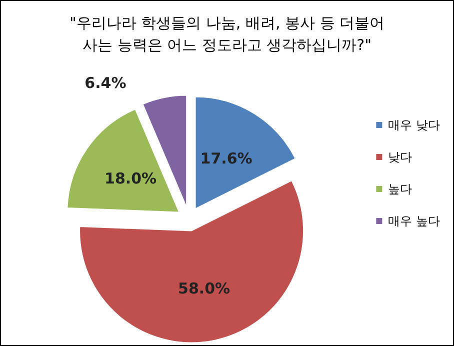 The image size is (454, 346). I want to click on legend-label: 낮다, so click(400, 157).